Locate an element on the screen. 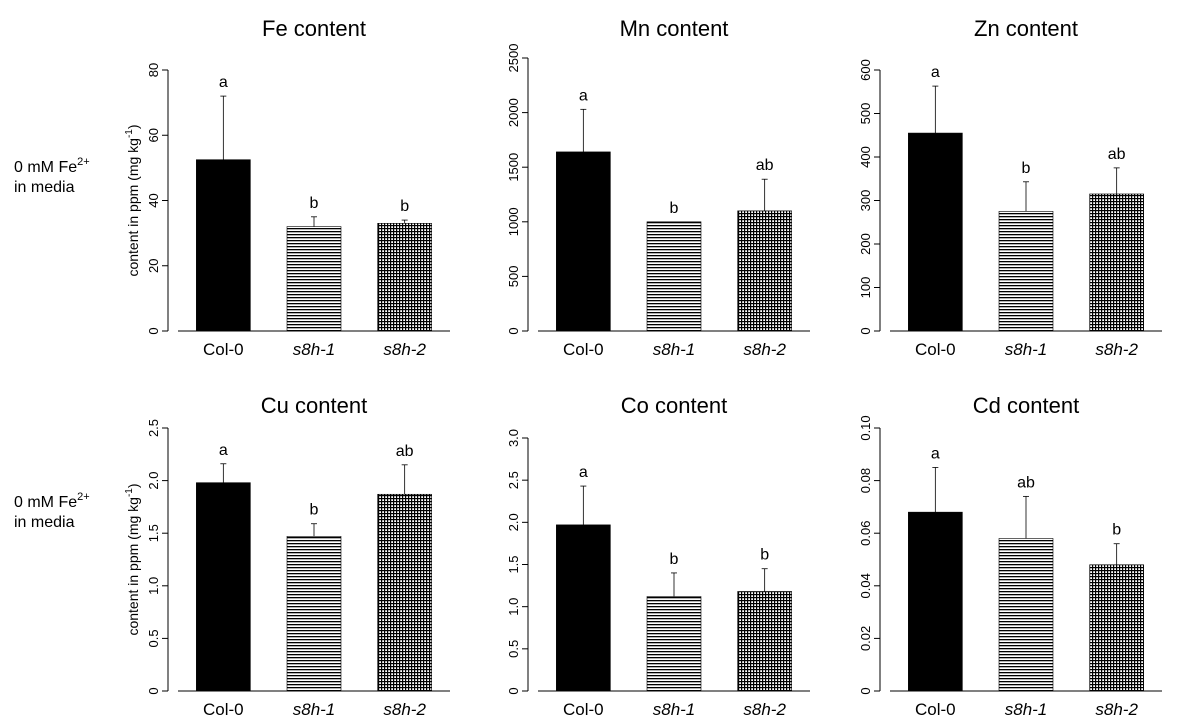  y-tick-label: 80 is located at coordinates (153, 70).